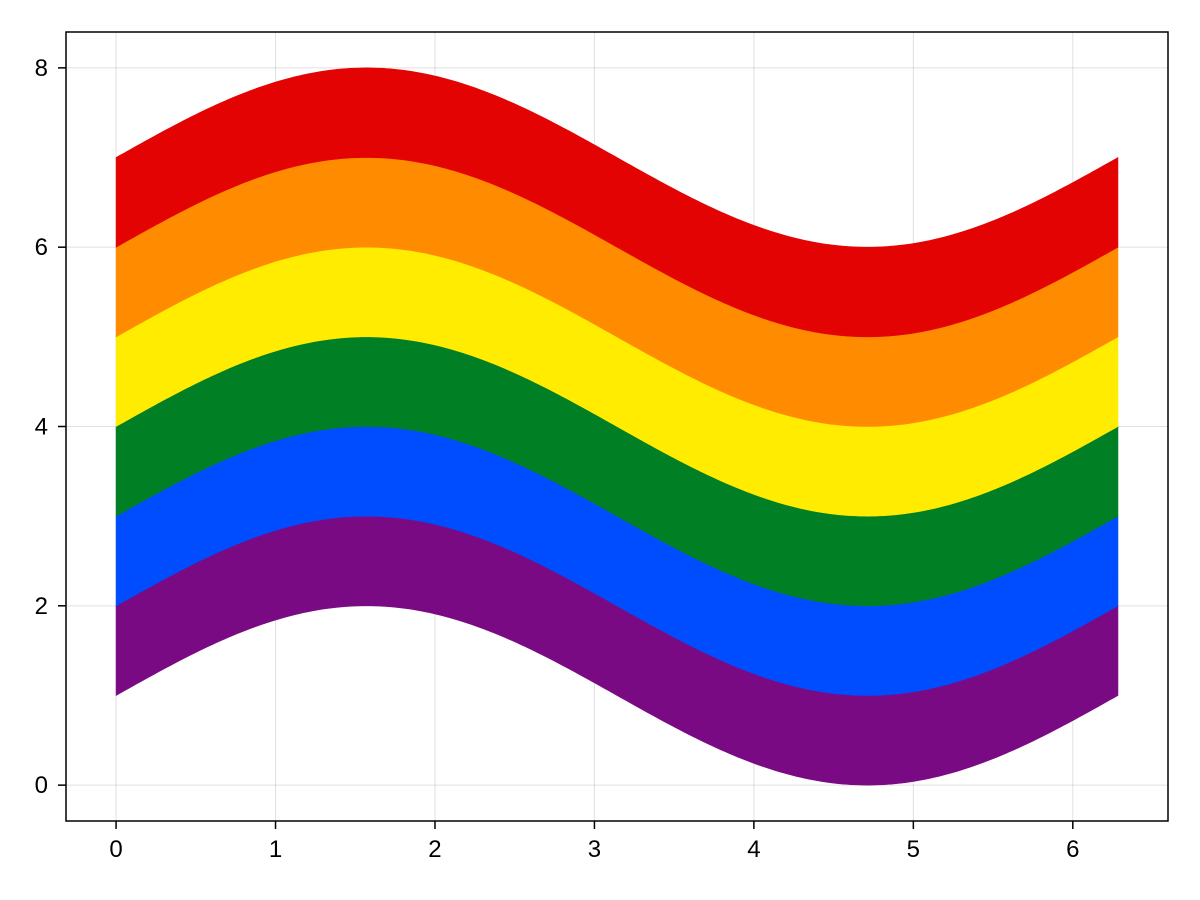  What do you see at coordinates (434, 849) in the screenshot?
I see `x-tick-label: 2` at bounding box center [434, 849].